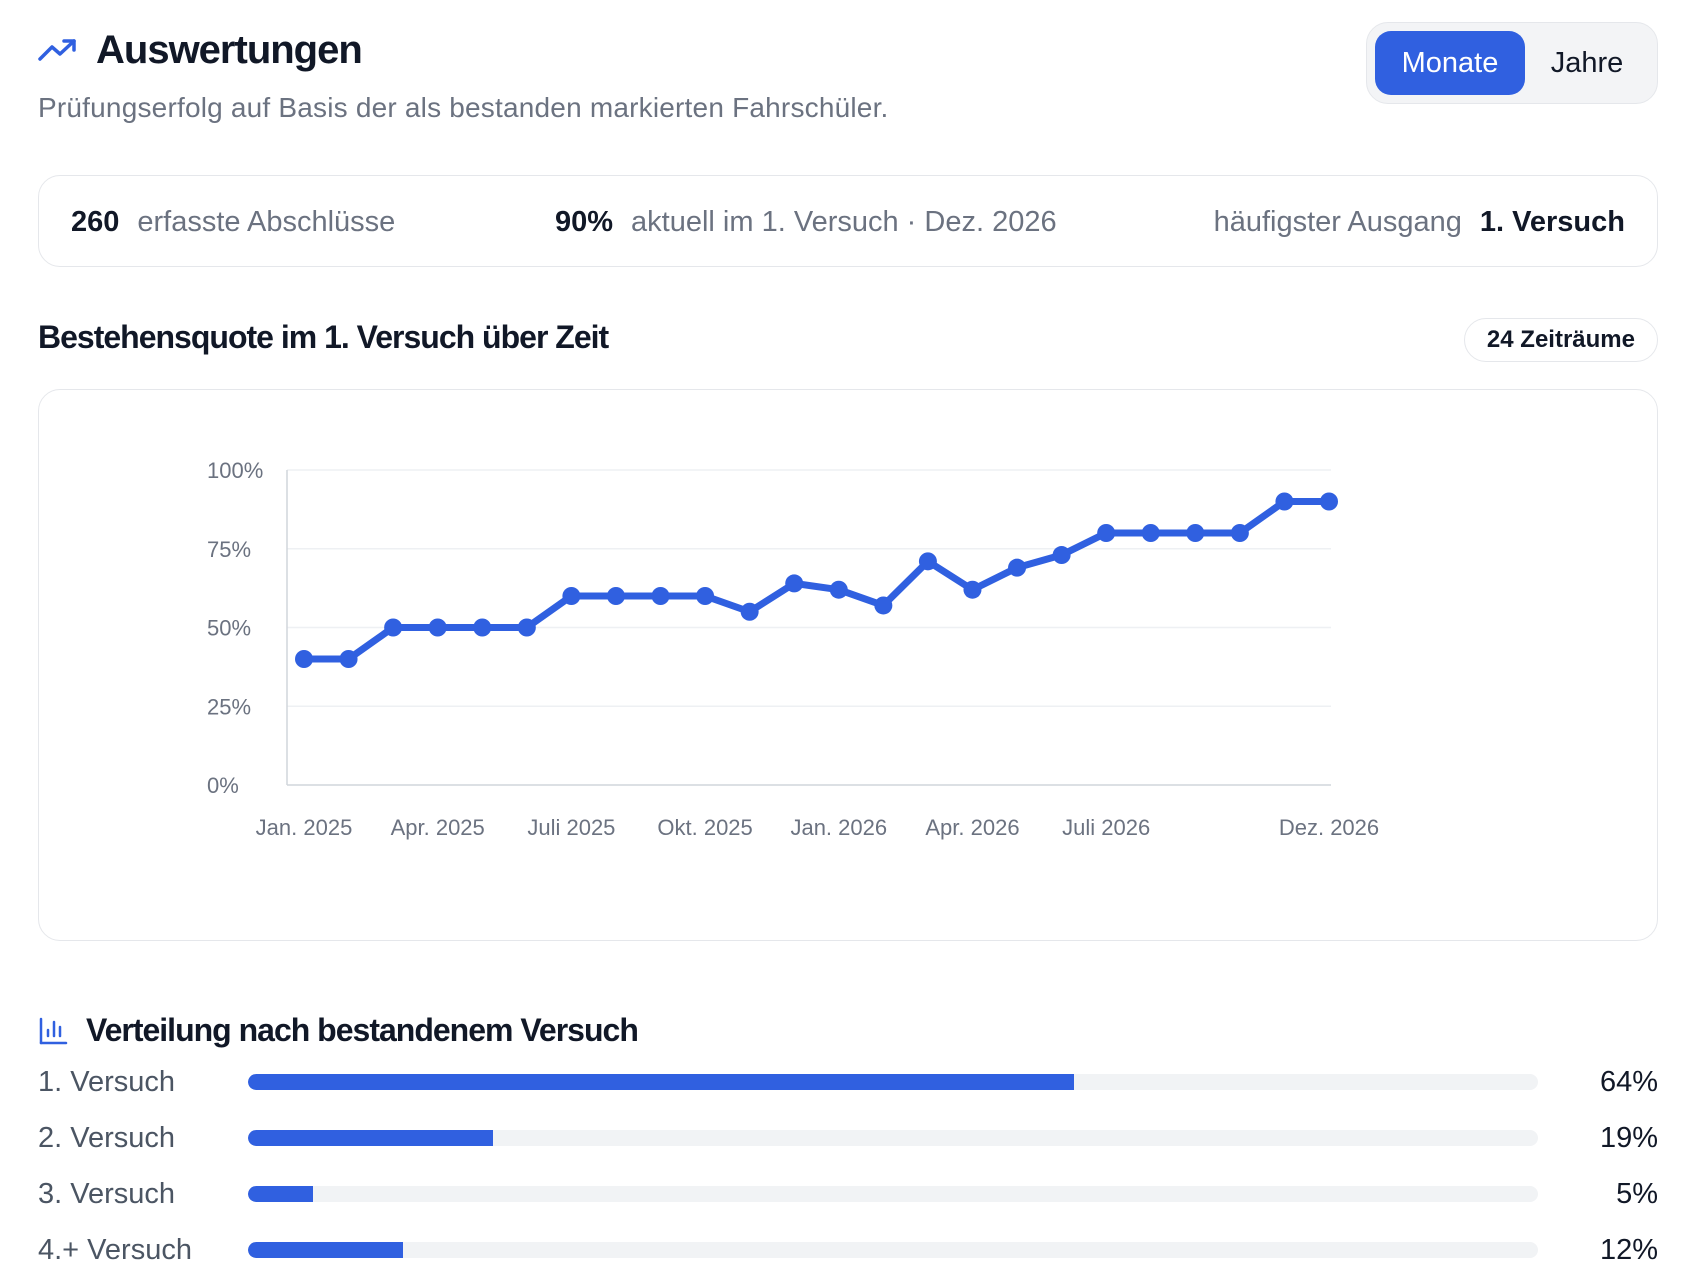 The width and height of the screenshot is (1688, 1282). What do you see at coordinates (235, 470) in the screenshot?
I see `y-tick-label: 100%` at bounding box center [235, 470].